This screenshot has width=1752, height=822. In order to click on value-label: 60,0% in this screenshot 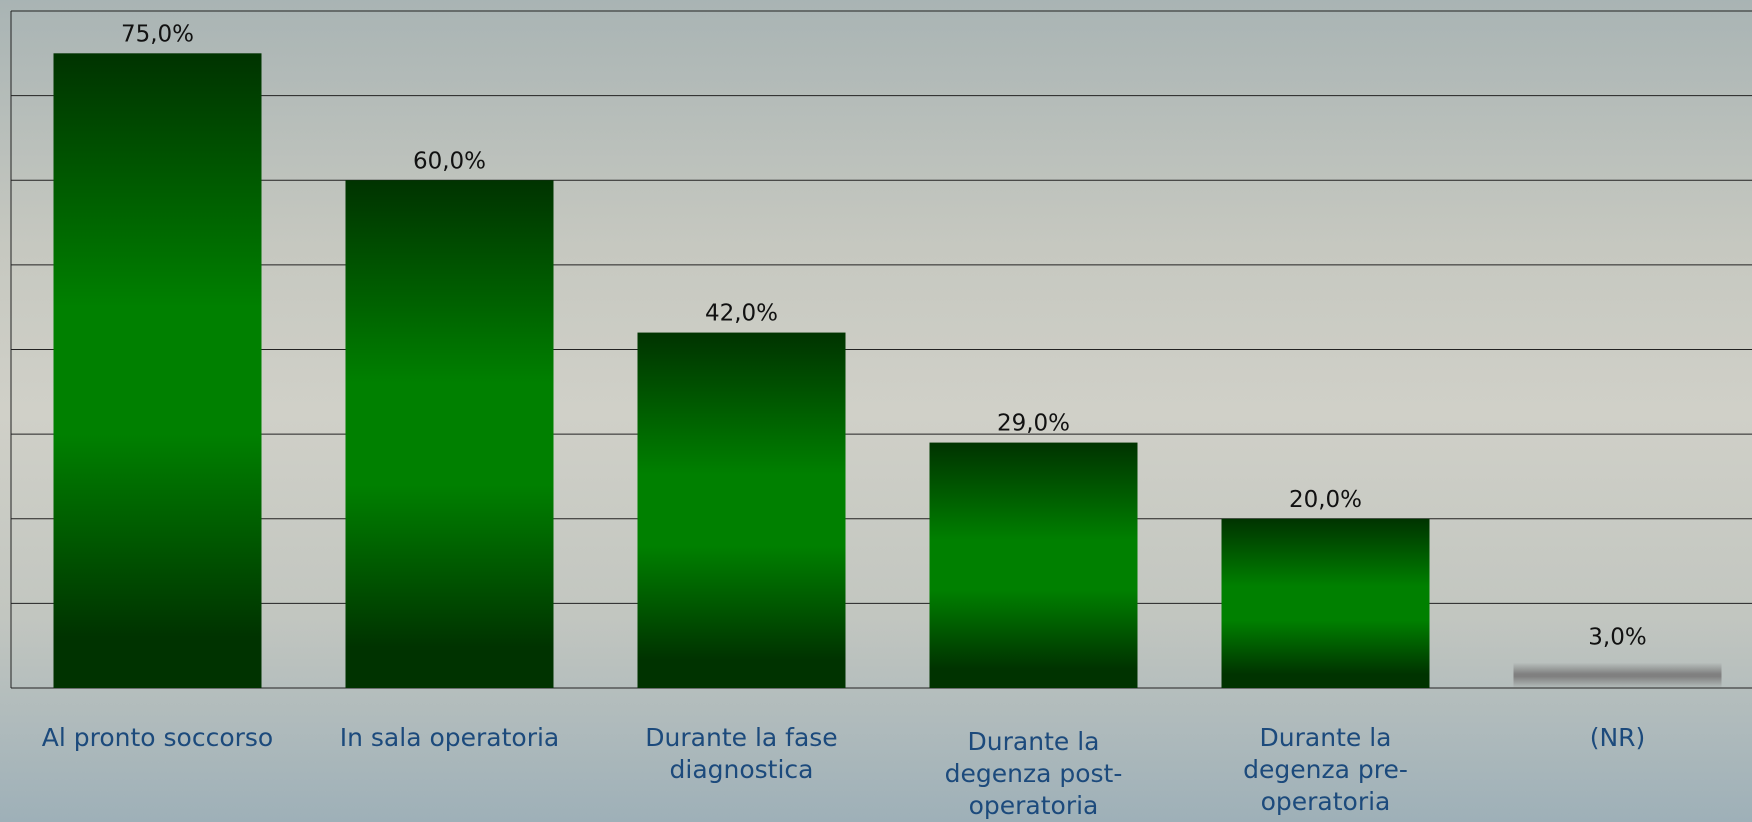, I will do `click(449, 161)`.